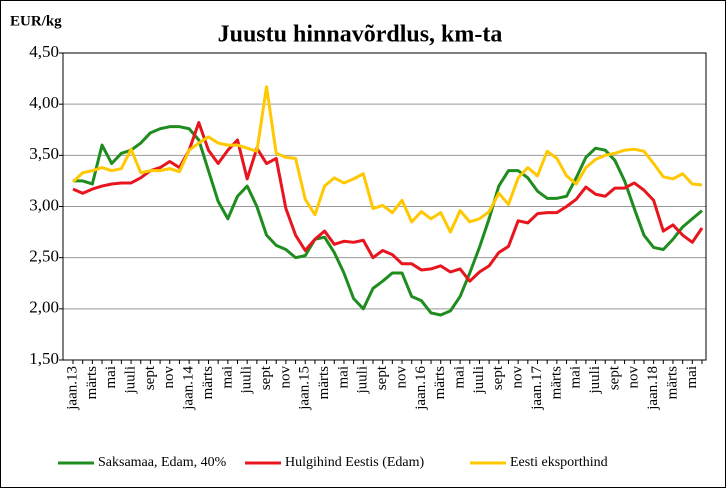 The width and height of the screenshot is (726, 488). I want to click on y-tick-label: 1,50, so click(44, 358).